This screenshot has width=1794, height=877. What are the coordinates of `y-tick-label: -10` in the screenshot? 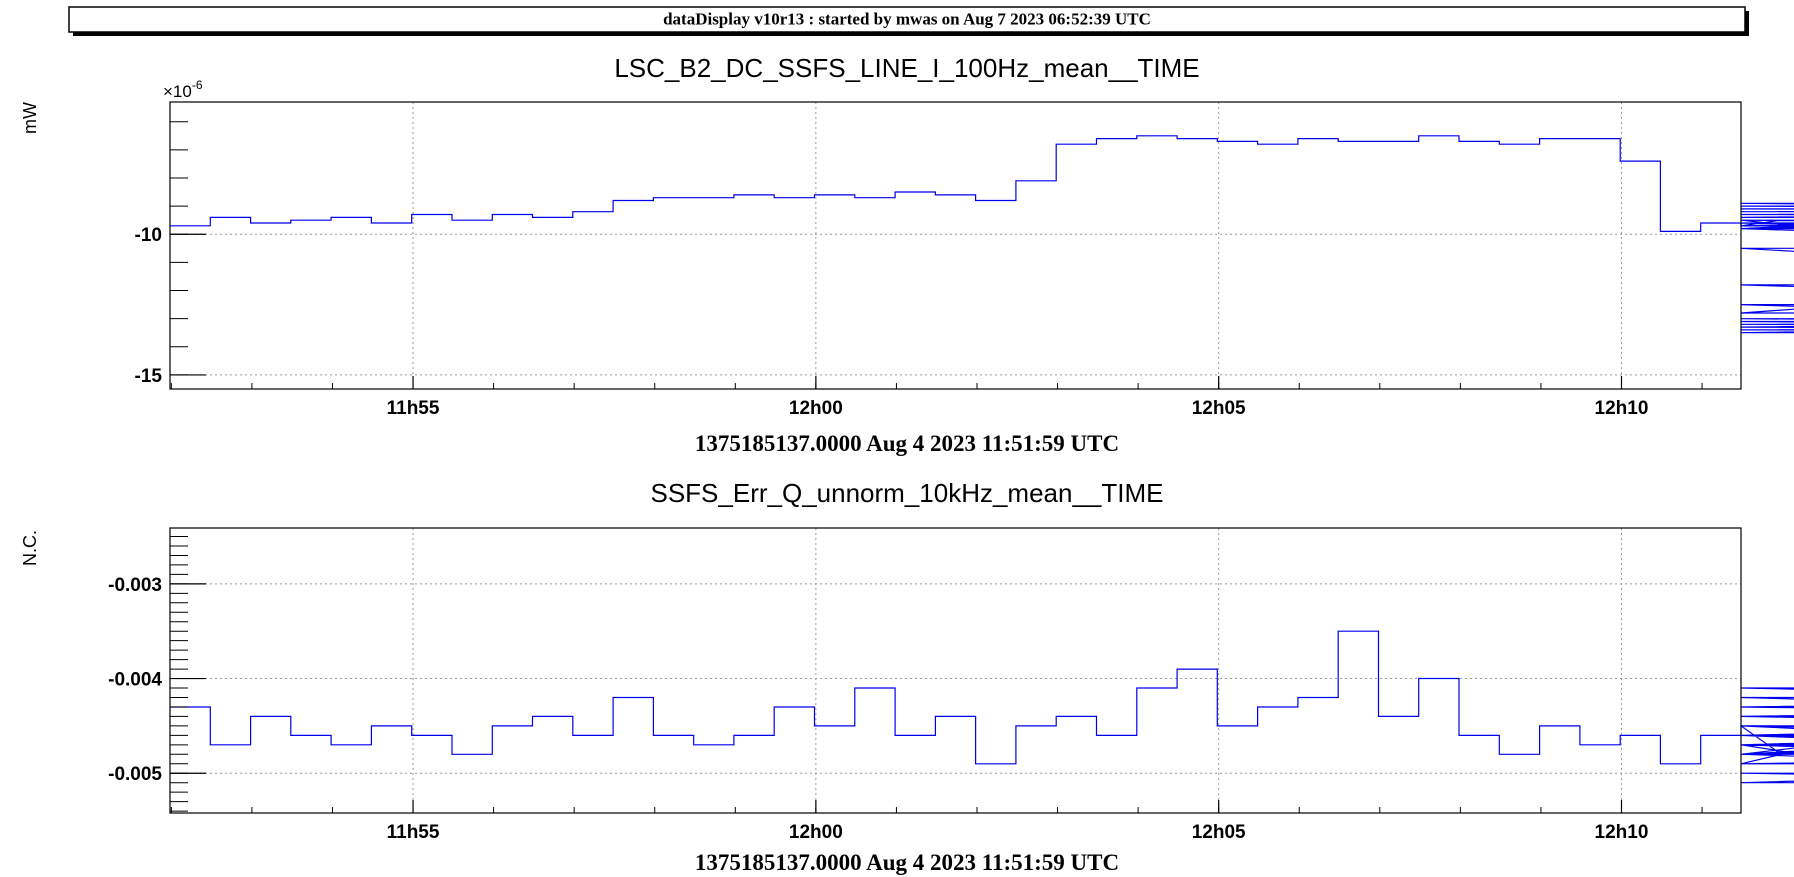 It's located at (148, 235).